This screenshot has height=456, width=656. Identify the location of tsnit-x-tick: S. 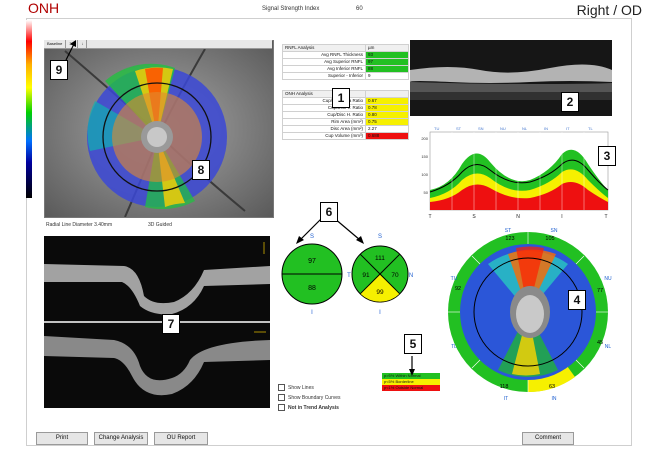
(474, 217).